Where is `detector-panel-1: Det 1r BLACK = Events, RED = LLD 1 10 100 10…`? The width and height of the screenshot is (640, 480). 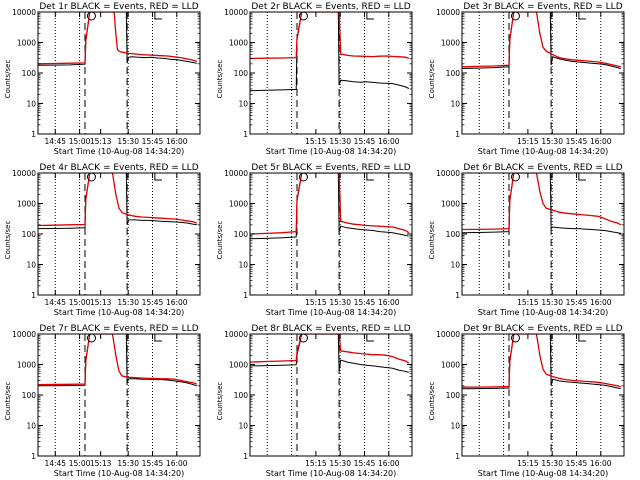
detector-panel-1: Det 1r BLACK = Events, RED = LLD 1 10 100 10… is located at coordinates (102, 79).